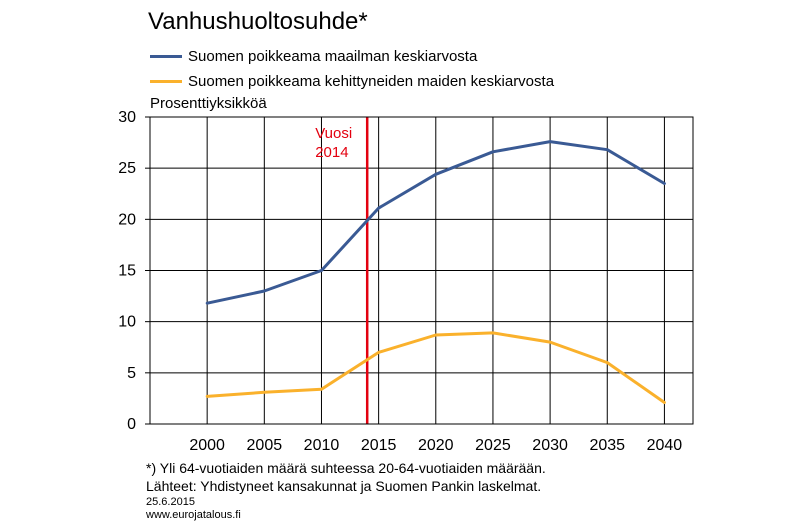 The width and height of the screenshot is (800, 522). I want to click on x-tick-label-2030: 2030, so click(550, 445).